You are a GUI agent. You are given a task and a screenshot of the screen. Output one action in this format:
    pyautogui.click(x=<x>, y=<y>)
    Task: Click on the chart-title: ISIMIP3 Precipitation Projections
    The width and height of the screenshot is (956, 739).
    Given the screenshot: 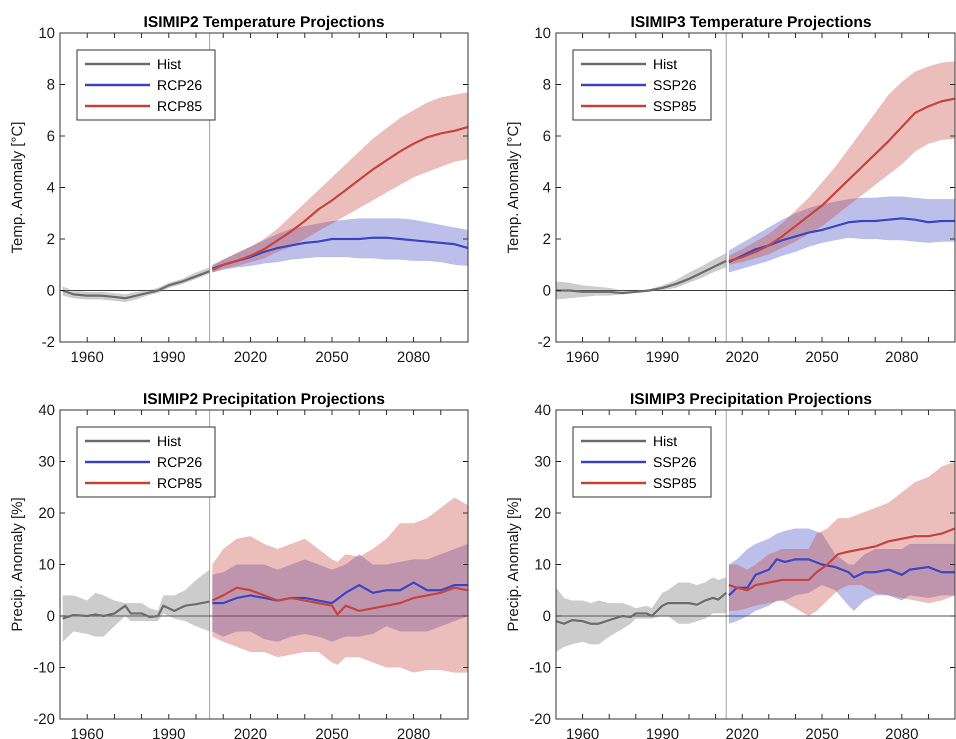 What is the action you would take?
    pyautogui.click(x=751, y=399)
    